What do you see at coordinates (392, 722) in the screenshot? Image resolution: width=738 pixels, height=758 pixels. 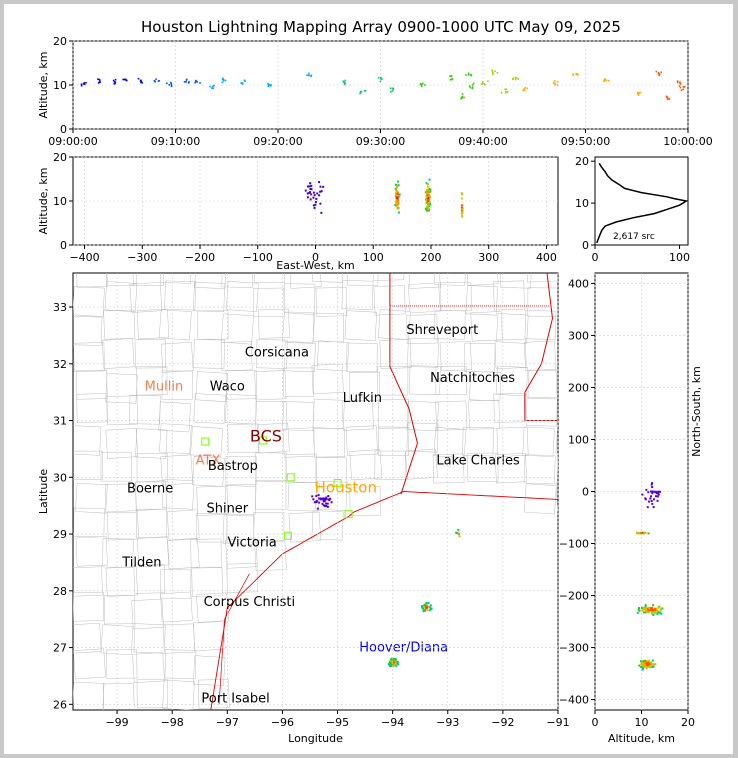 I see `plan-view-xtick-label: −94` at bounding box center [392, 722].